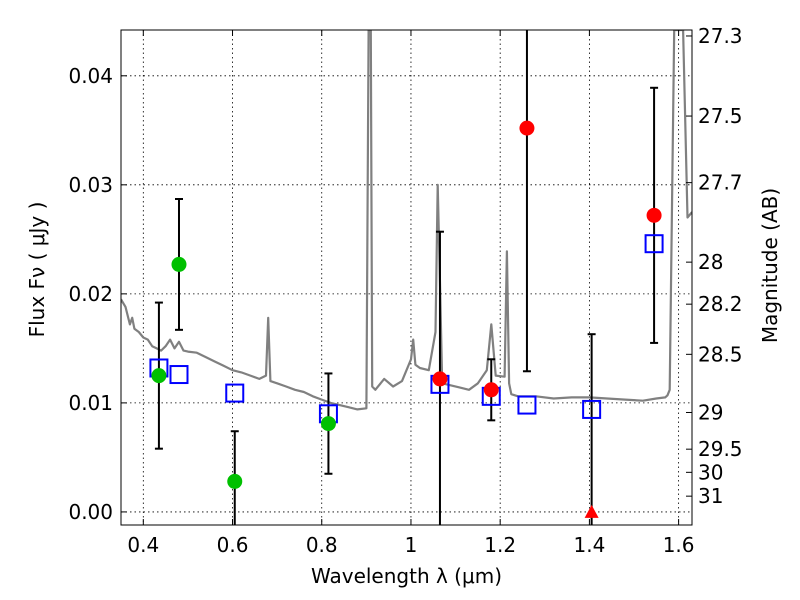 The image size is (800, 600). I want to click on x-tick-label: 1, so click(411, 545).